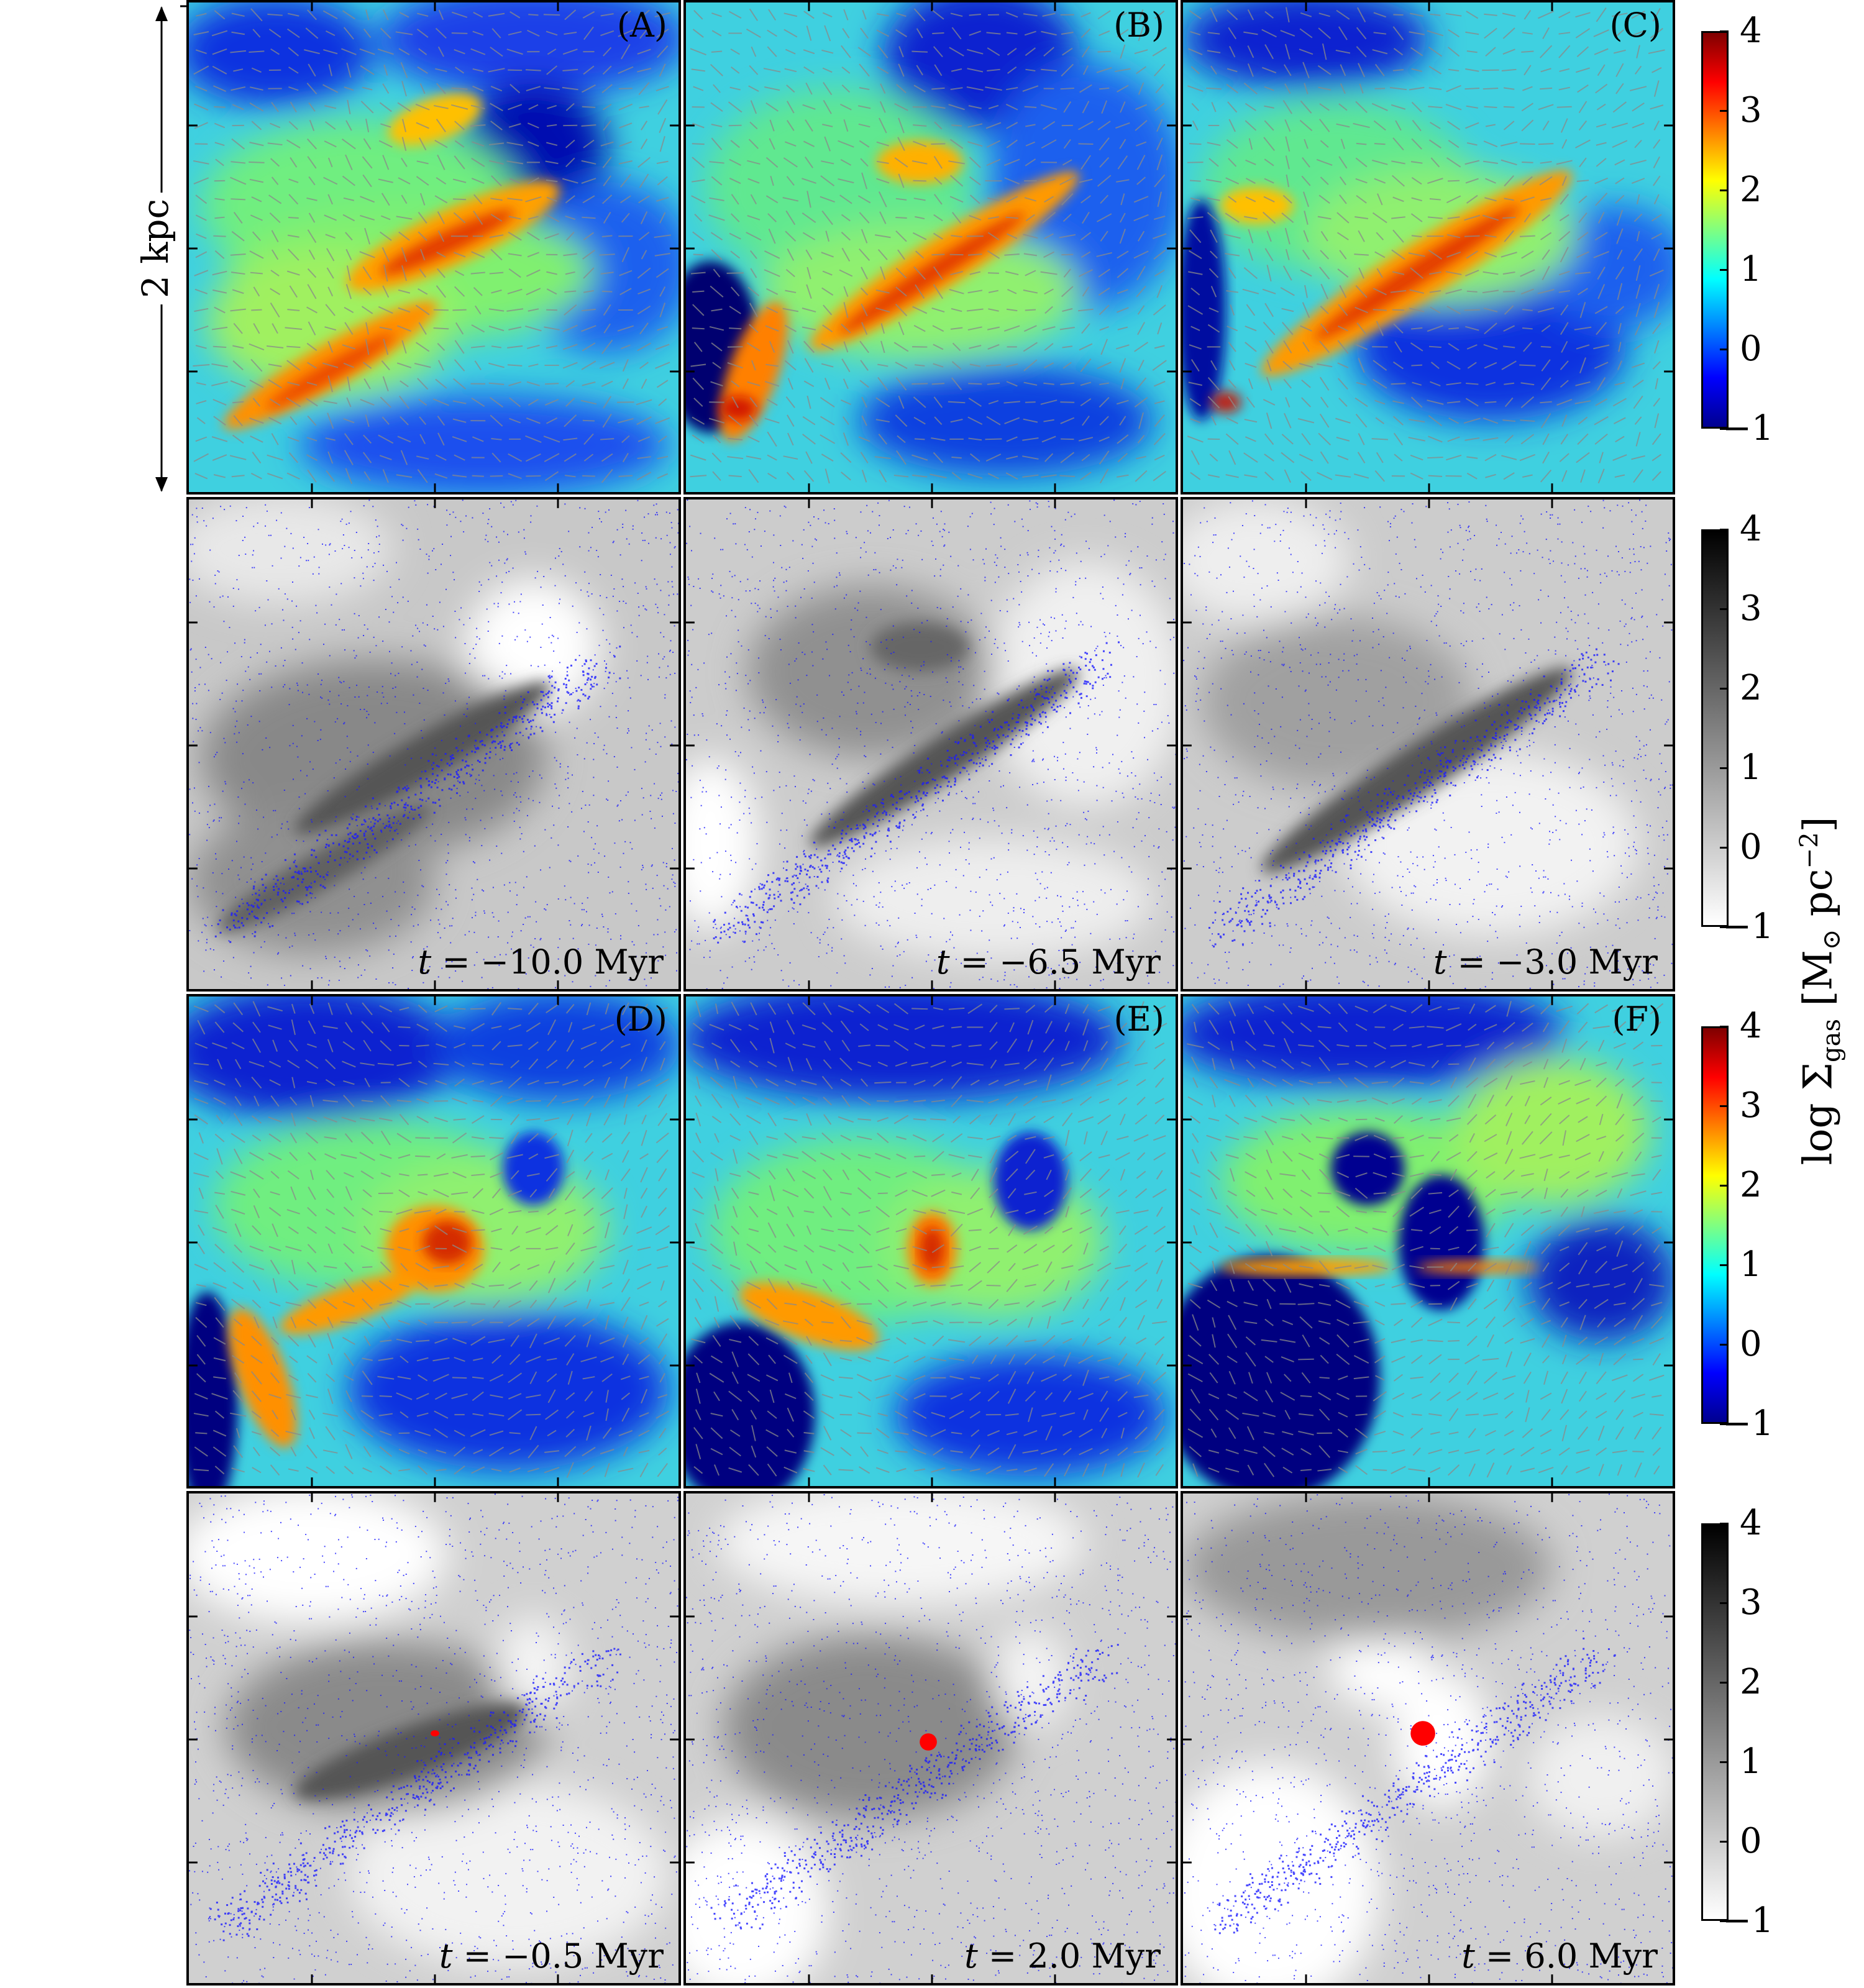 This screenshot has width=1864, height=1988. Describe the element at coordinates (640, 1019) in the screenshot. I see `panel-label-d: (D)` at that location.